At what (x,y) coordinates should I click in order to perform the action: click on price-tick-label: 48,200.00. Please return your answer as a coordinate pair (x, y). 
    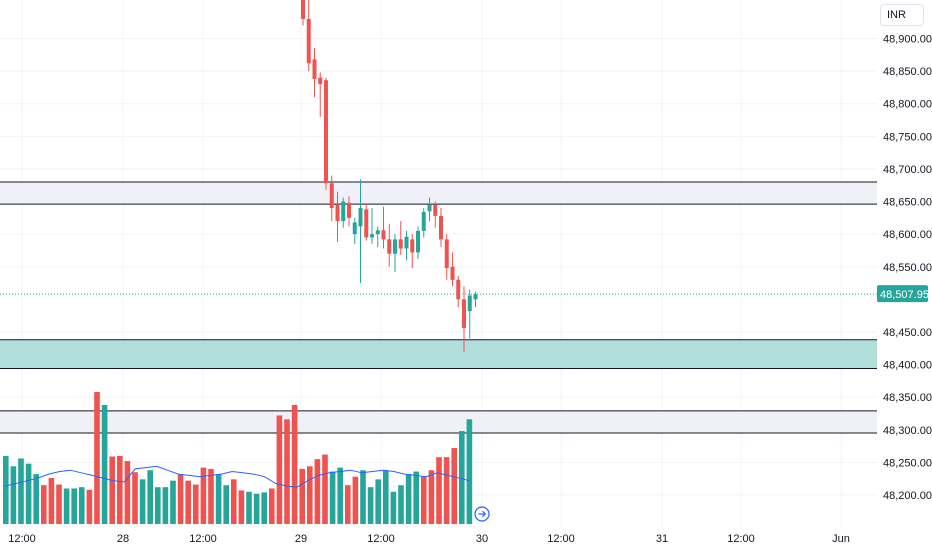
    Looking at the image, I should click on (907, 496).